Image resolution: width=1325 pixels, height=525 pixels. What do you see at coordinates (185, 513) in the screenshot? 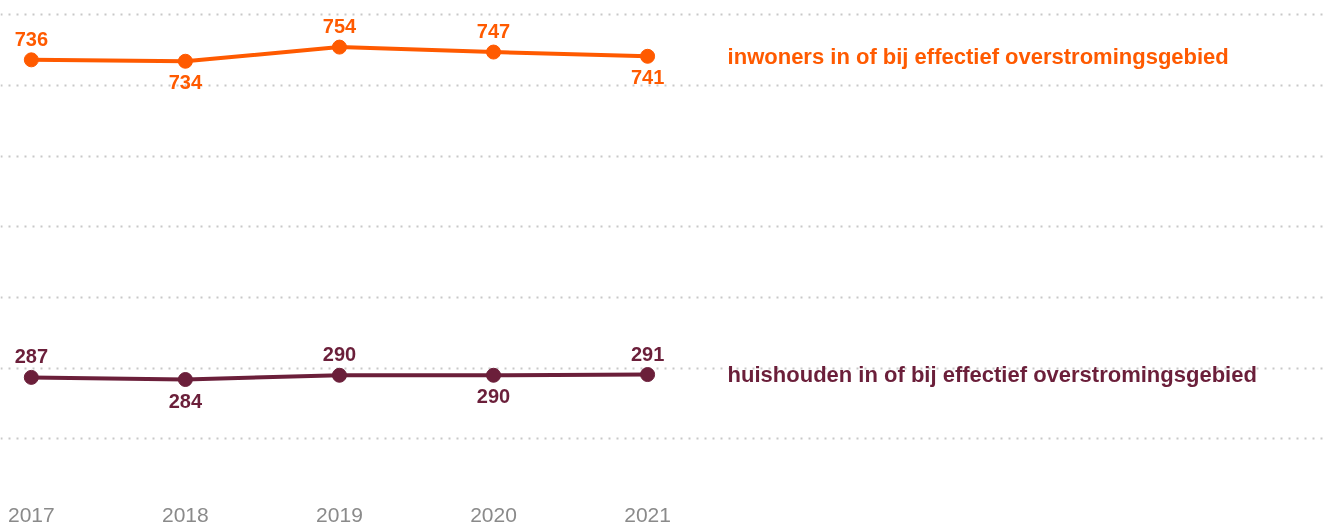
I see `x-tick-label: 2018` at bounding box center [185, 513].